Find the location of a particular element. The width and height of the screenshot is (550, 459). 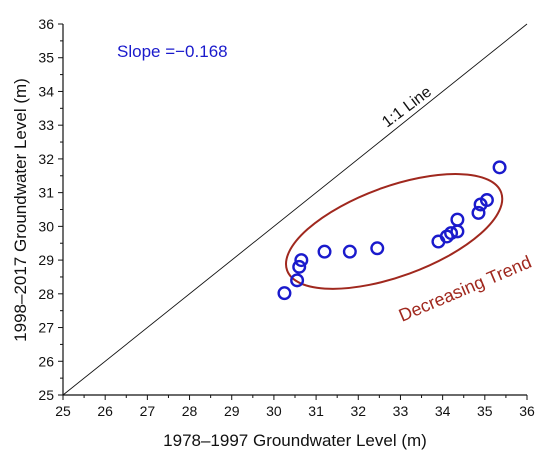

x-axis-title: 1978–1997 Groundwater Level (m) is located at coordinates (295, 440).